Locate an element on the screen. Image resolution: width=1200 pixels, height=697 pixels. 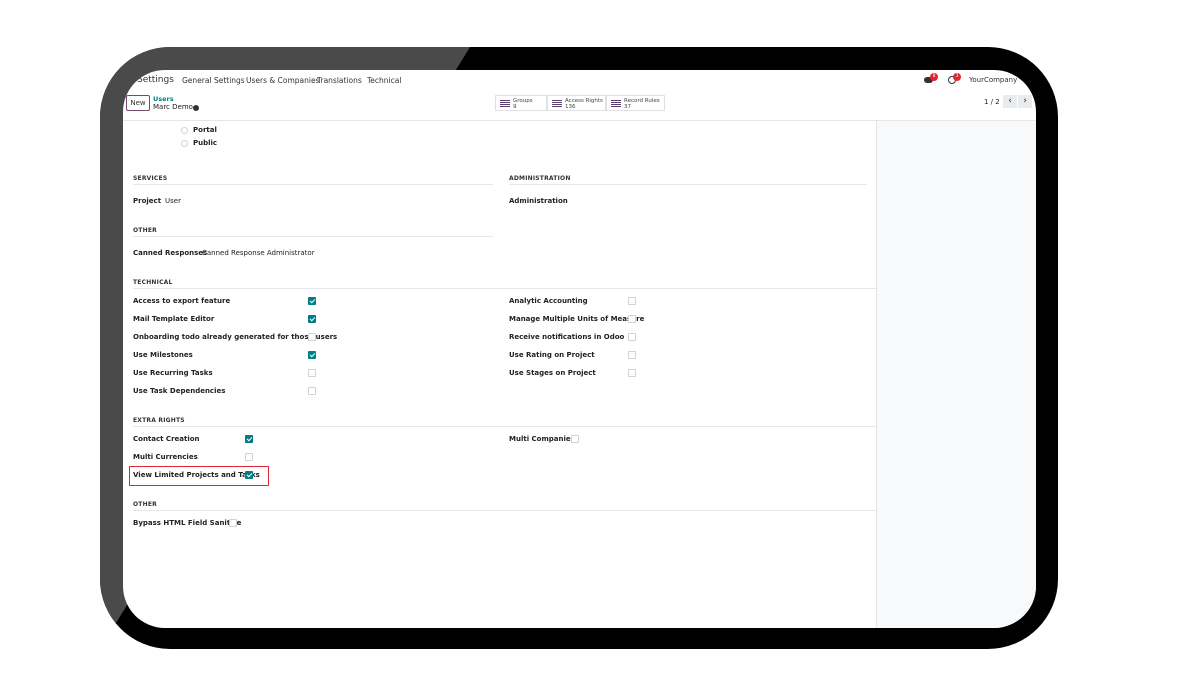
field-value-canned-responses: Canned Response Administrator is located at coordinates (258, 253).